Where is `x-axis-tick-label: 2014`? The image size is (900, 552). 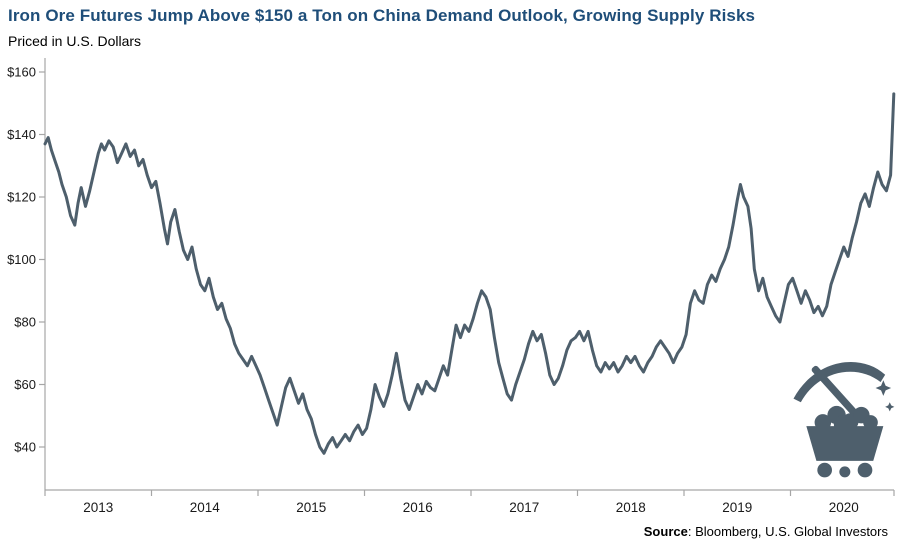 x-axis-tick-label: 2014 is located at coordinates (205, 507).